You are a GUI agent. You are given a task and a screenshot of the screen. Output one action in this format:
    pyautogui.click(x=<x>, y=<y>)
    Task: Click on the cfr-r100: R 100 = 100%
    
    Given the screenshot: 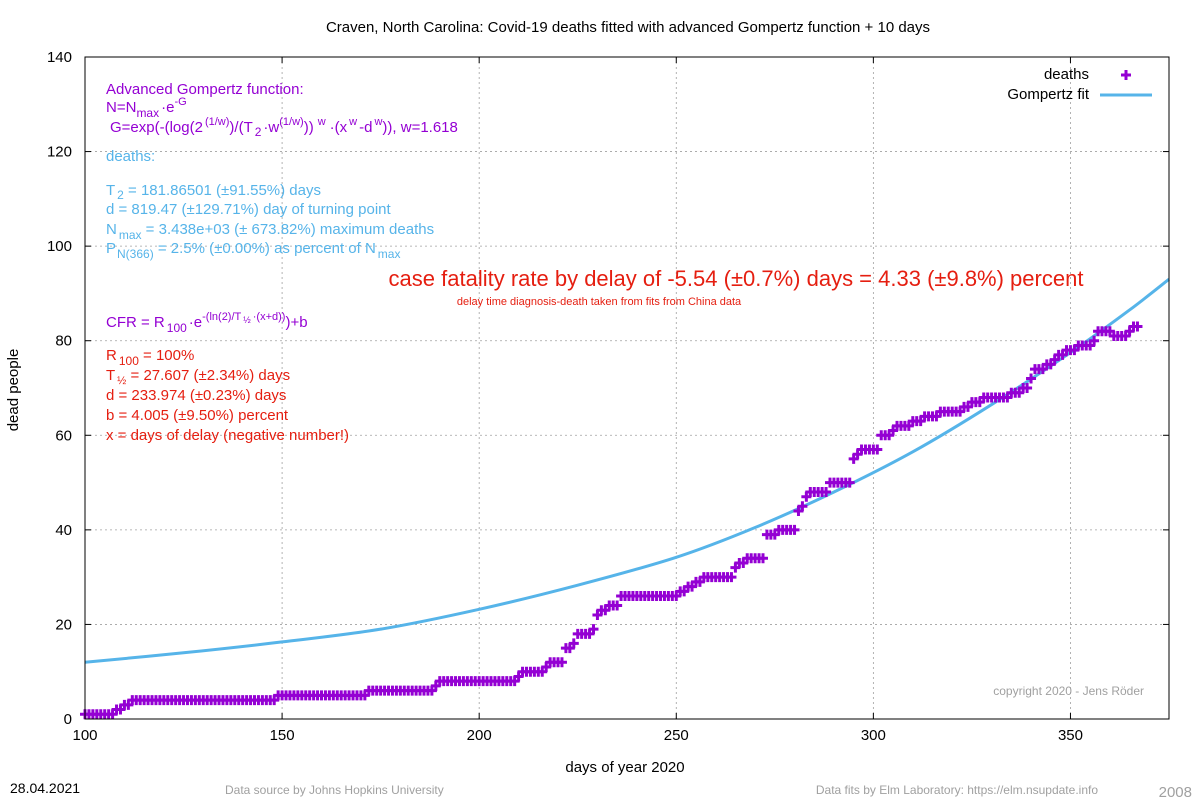 What is the action you would take?
    pyautogui.click(x=150, y=357)
    